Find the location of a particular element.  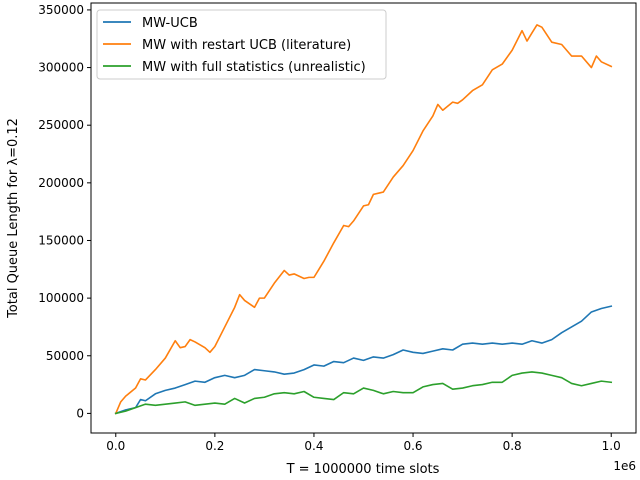

x-tick-label: 0.0 is located at coordinates (115, 446).